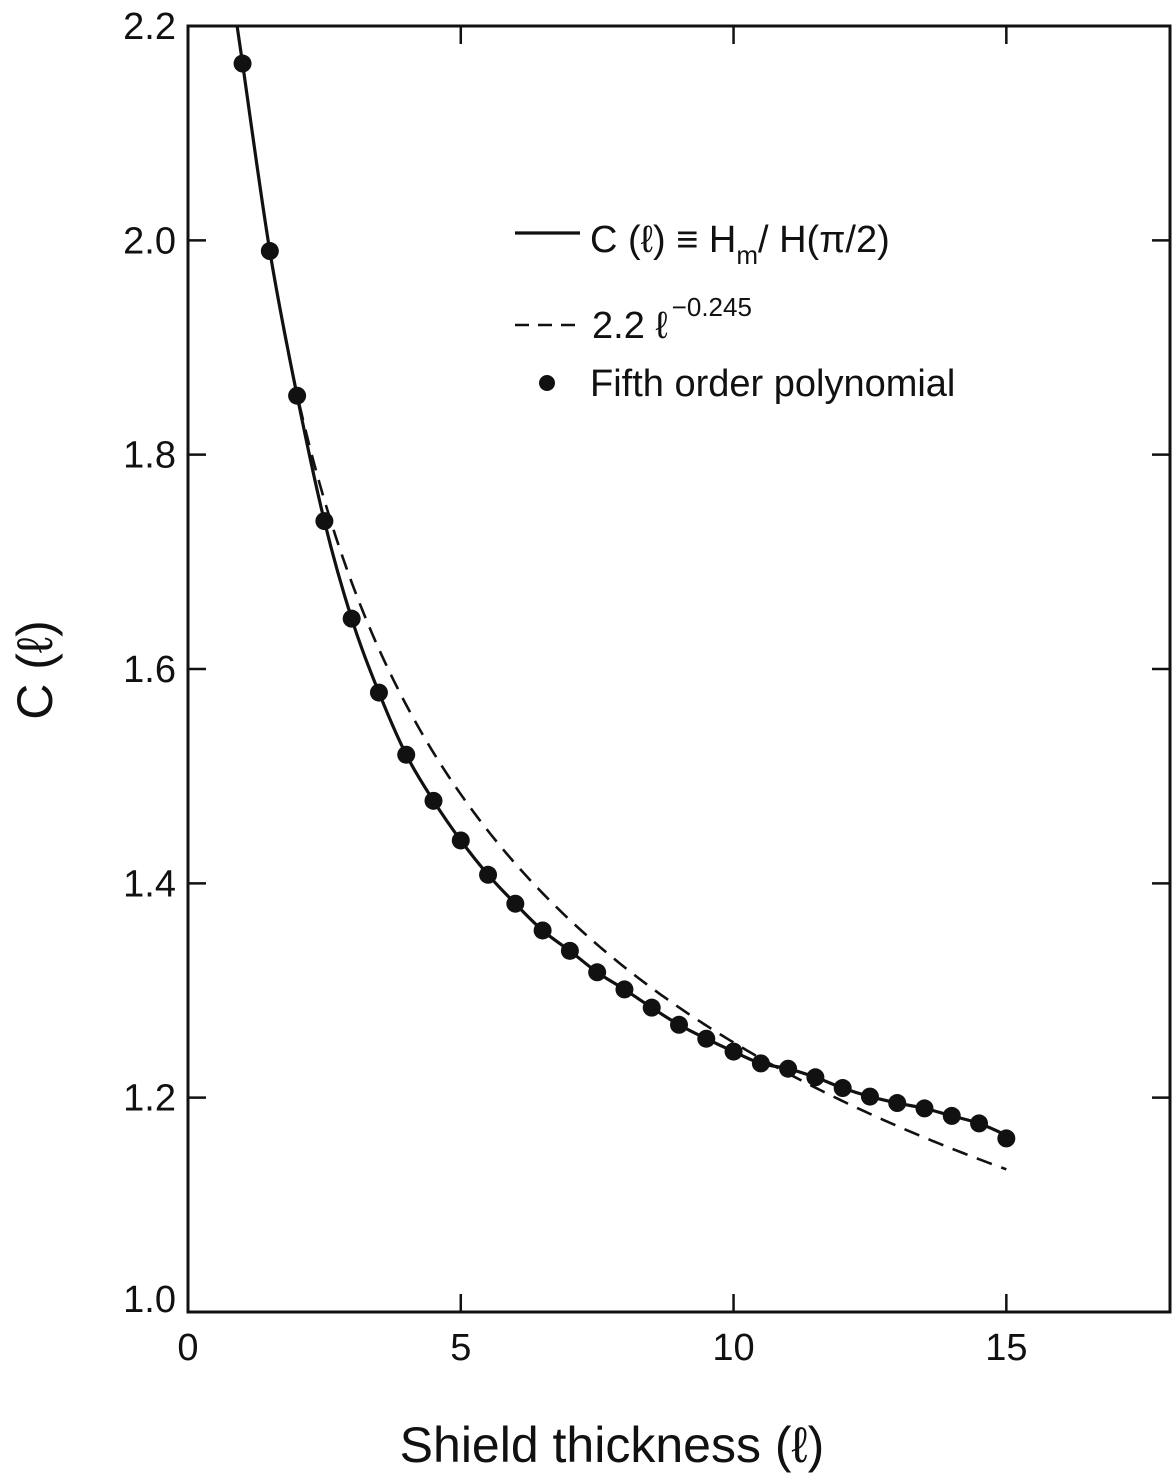  Describe the element at coordinates (1006, 1348) in the screenshot. I see `x-tick-label: 15` at that location.